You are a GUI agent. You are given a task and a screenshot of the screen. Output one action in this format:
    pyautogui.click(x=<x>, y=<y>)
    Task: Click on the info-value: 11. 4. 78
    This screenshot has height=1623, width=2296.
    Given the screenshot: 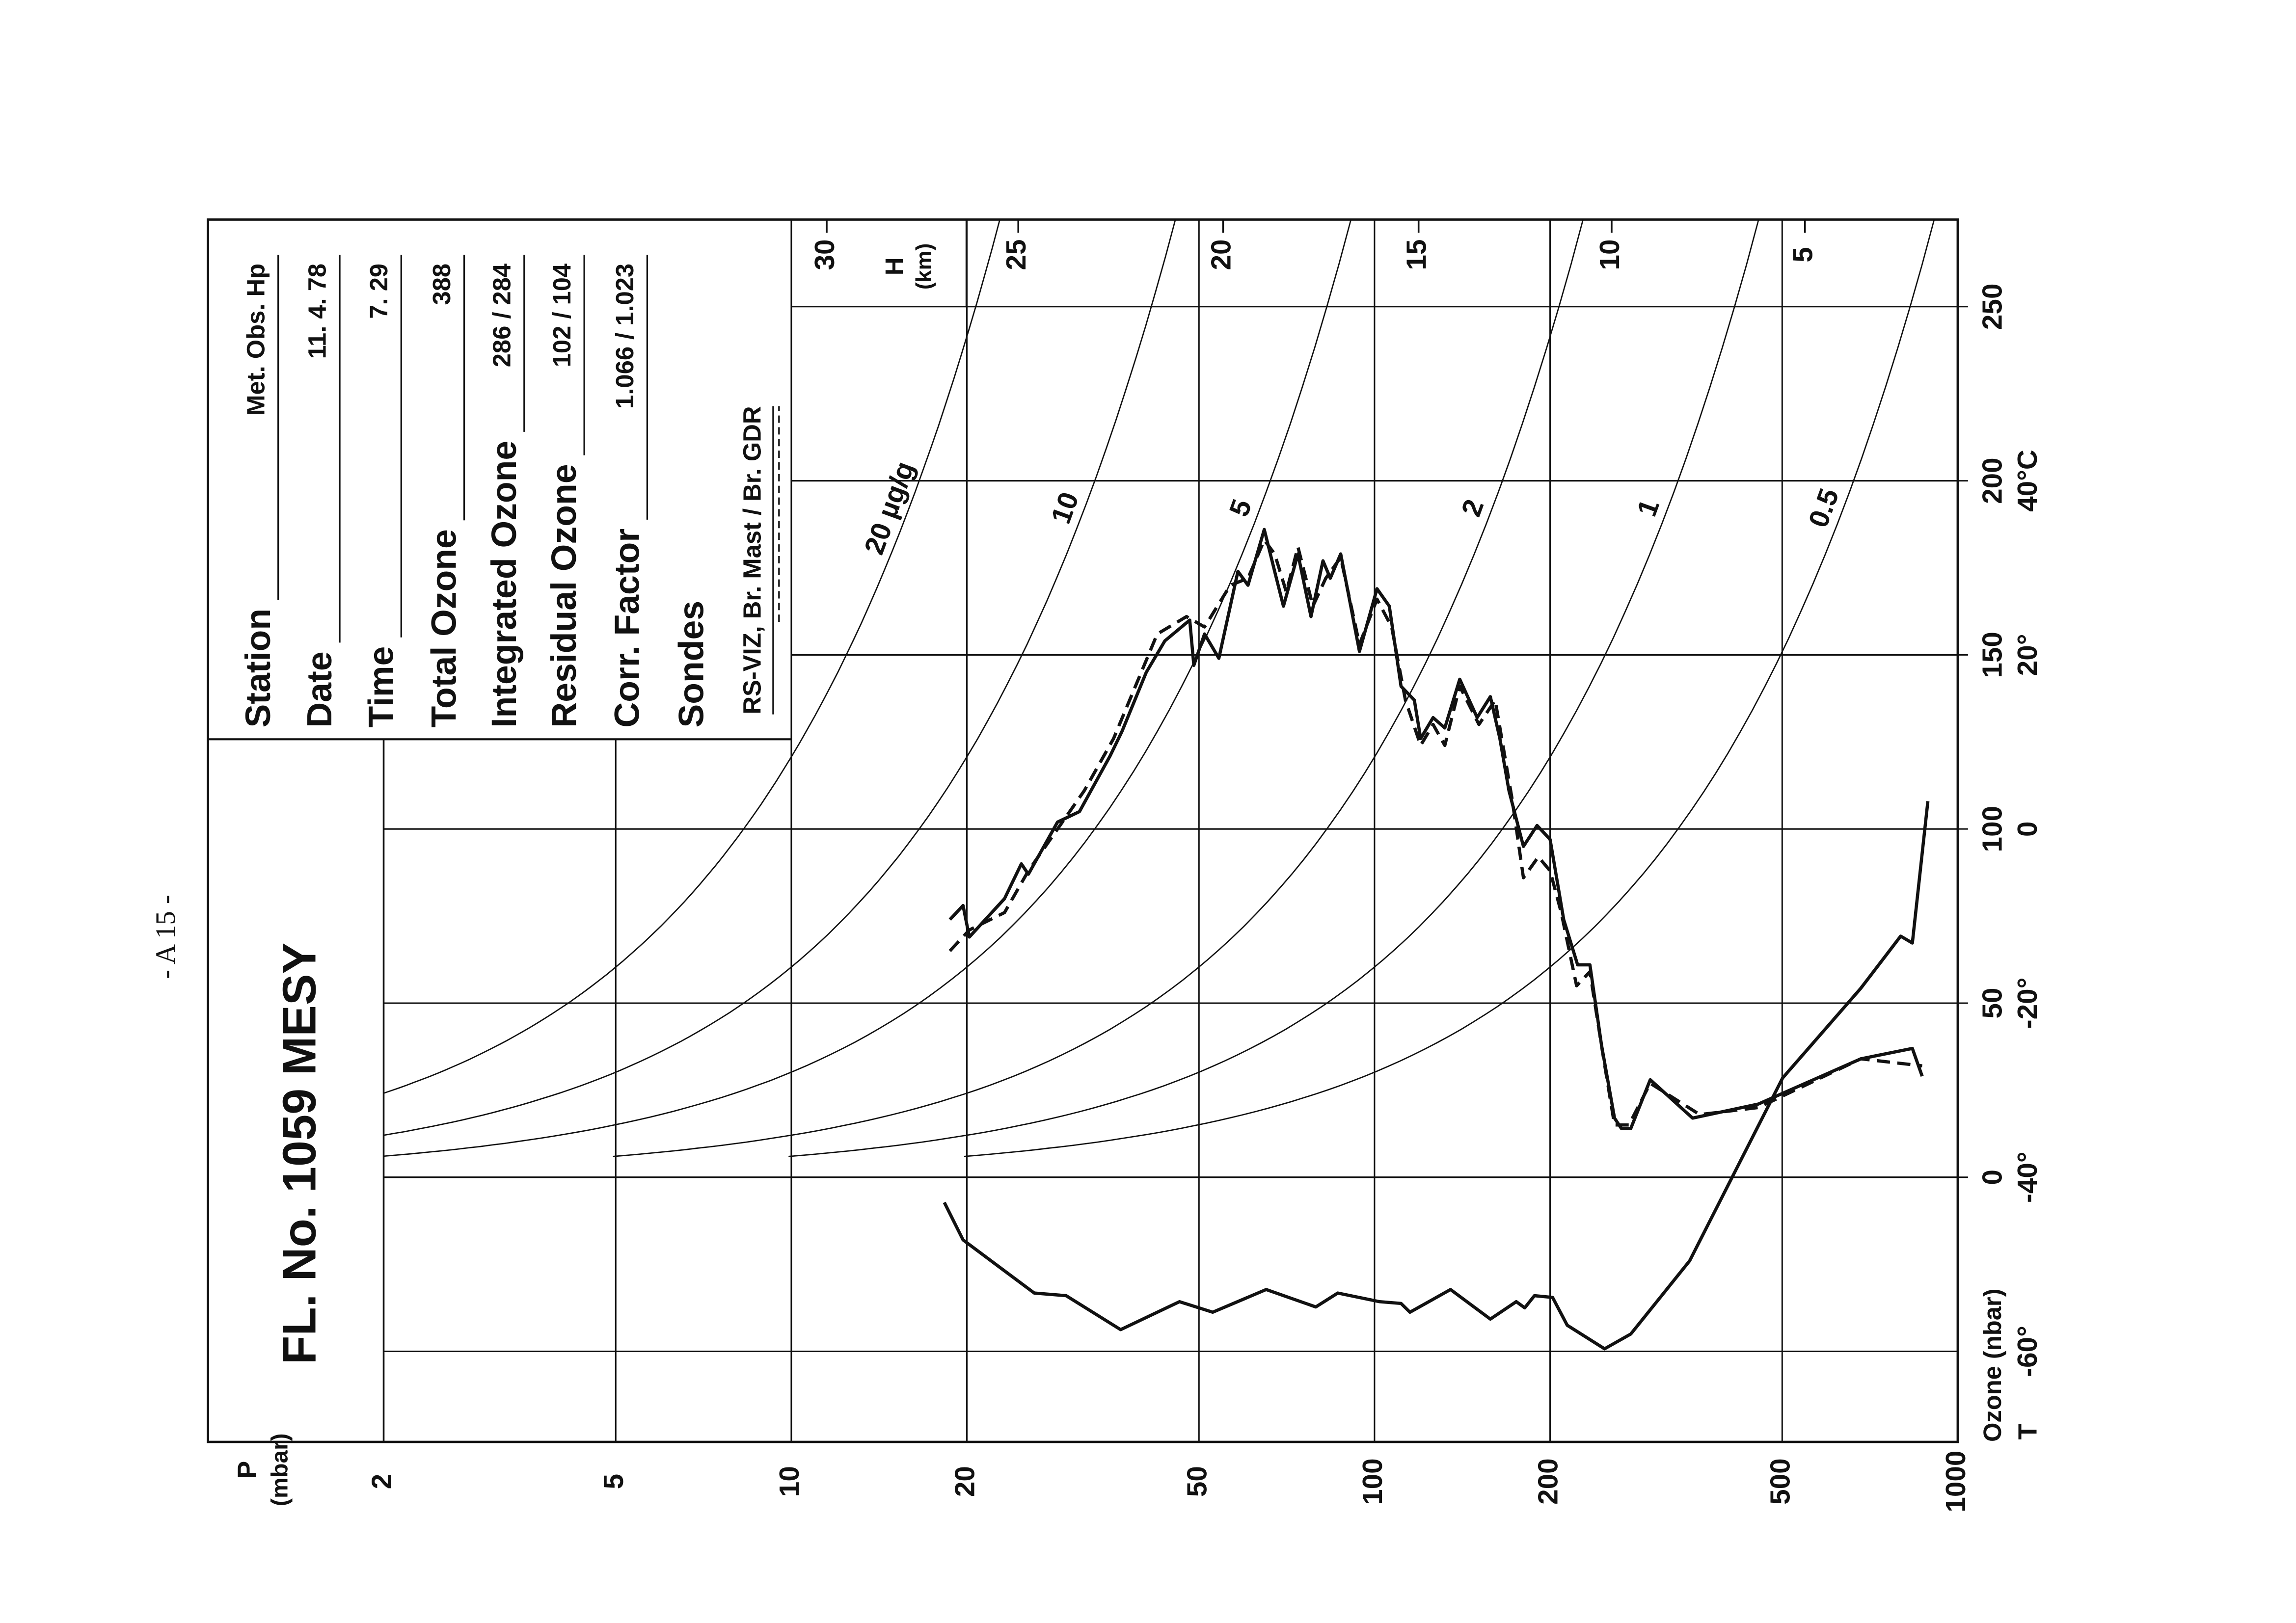 What is the action you would take?
    pyautogui.click(x=317, y=311)
    